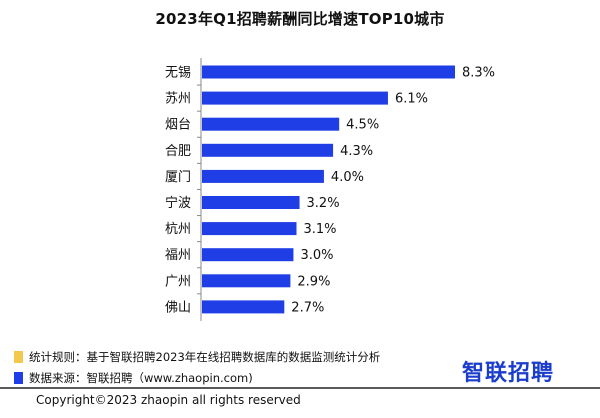 The image size is (600, 418). What do you see at coordinates (178, 229) in the screenshot?
I see `category-label: 杭州` at bounding box center [178, 229].